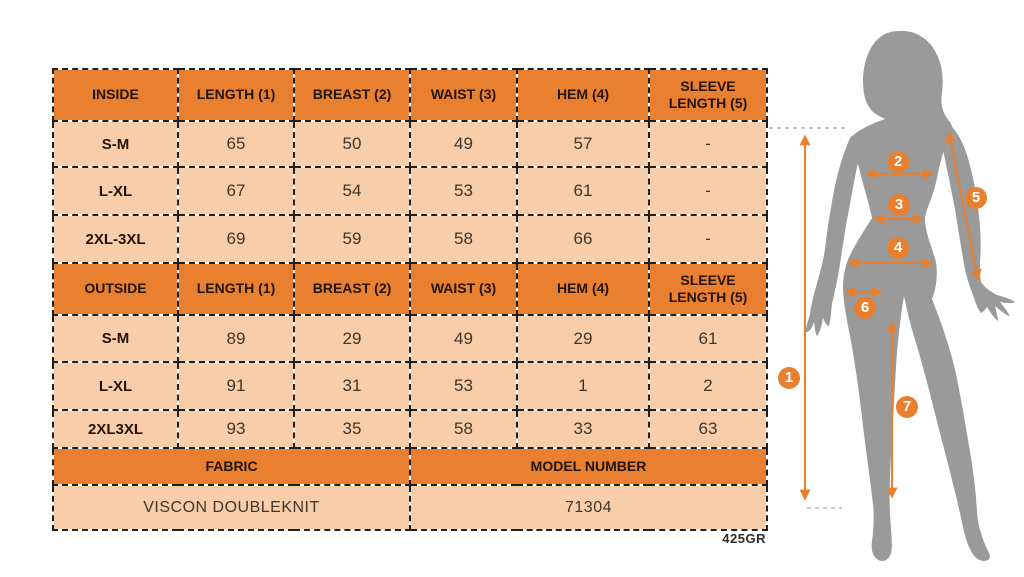 The width and height of the screenshot is (1024, 577). What do you see at coordinates (899, 205) in the screenshot?
I see `measure-marker-3: 3` at bounding box center [899, 205].